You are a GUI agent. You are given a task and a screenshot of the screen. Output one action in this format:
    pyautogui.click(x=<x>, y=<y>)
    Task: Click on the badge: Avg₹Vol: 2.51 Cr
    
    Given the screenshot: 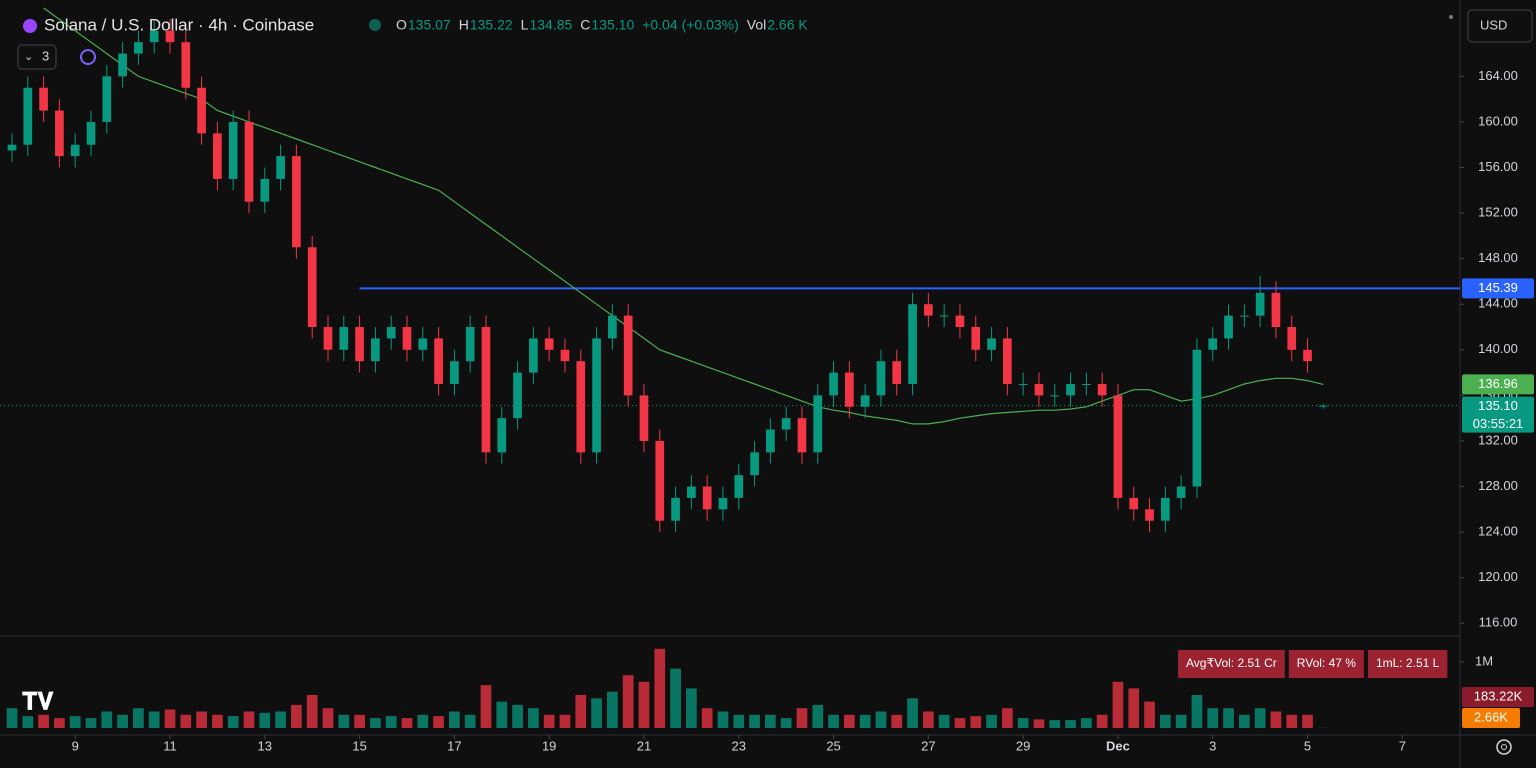 What is the action you would take?
    pyautogui.click(x=1231, y=663)
    